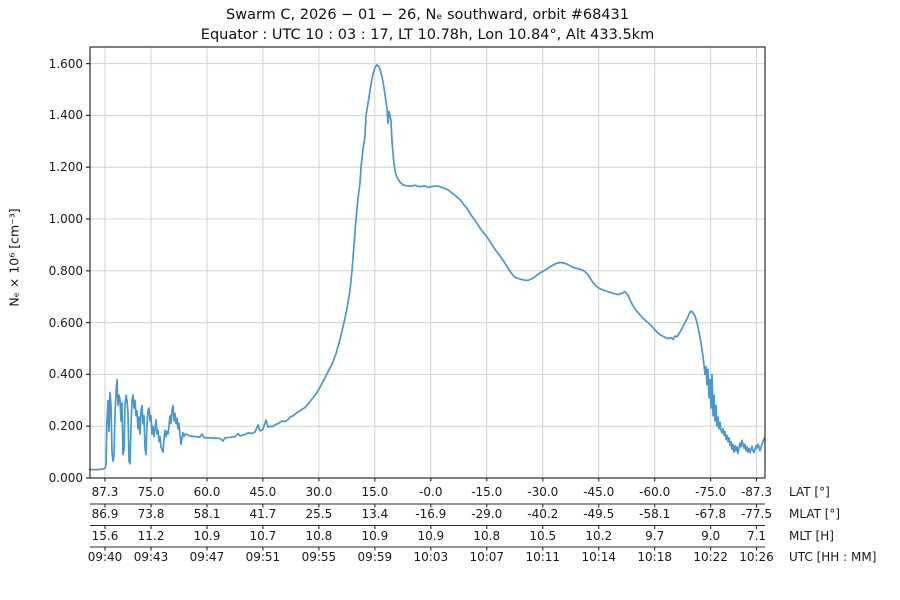 The image size is (900, 600). What do you see at coordinates (833, 557) in the screenshot?
I see `axis-row-unit-label: UTC [HH : MM]` at bounding box center [833, 557].